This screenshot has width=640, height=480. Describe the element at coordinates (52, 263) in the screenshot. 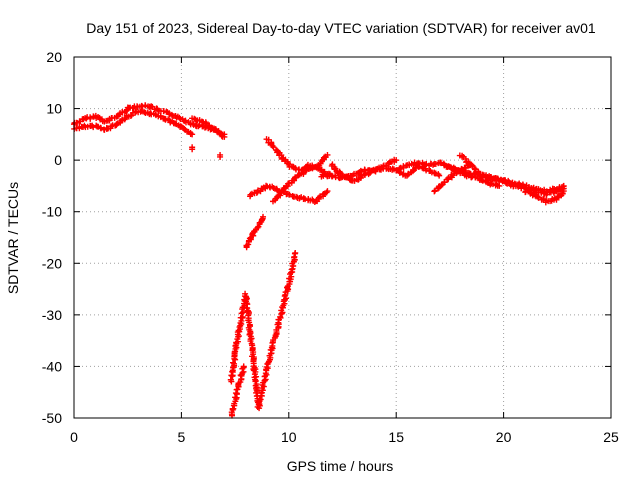

I see `y-tick-label: -20` at that location.